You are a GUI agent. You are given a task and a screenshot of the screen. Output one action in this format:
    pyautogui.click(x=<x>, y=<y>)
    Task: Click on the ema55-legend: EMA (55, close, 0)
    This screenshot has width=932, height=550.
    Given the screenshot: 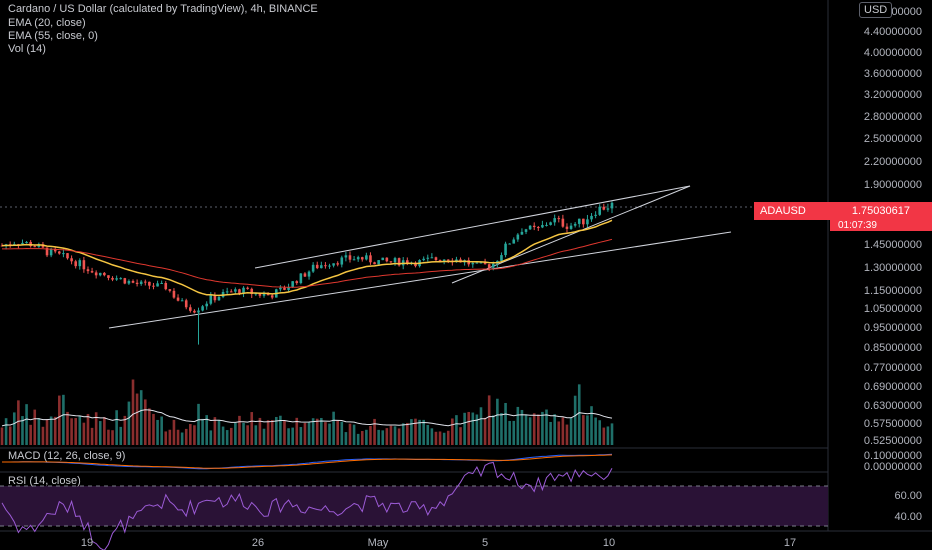 What is the action you would take?
    pyautogui.click(x=53, y=36)
    